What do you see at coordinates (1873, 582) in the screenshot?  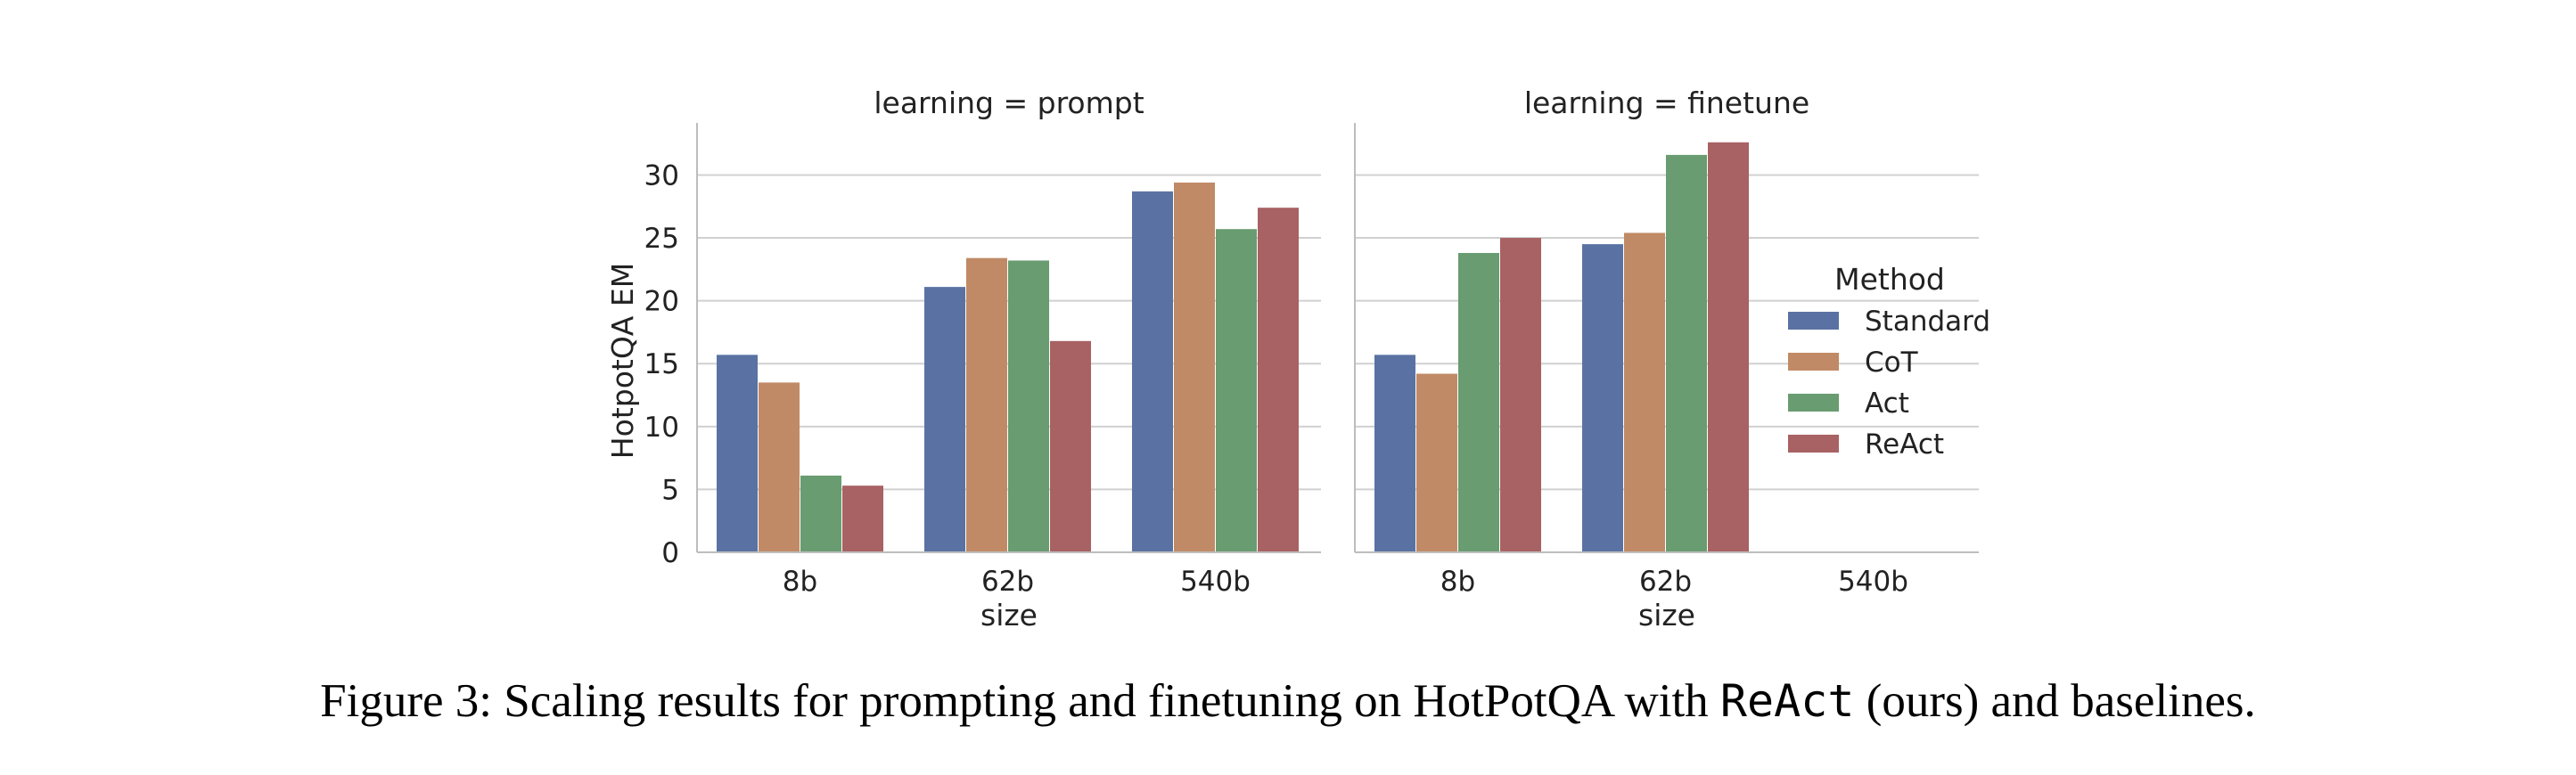 I see `x-tick-label-finetune-540b: 540b` at bounding box center [1873, 582].